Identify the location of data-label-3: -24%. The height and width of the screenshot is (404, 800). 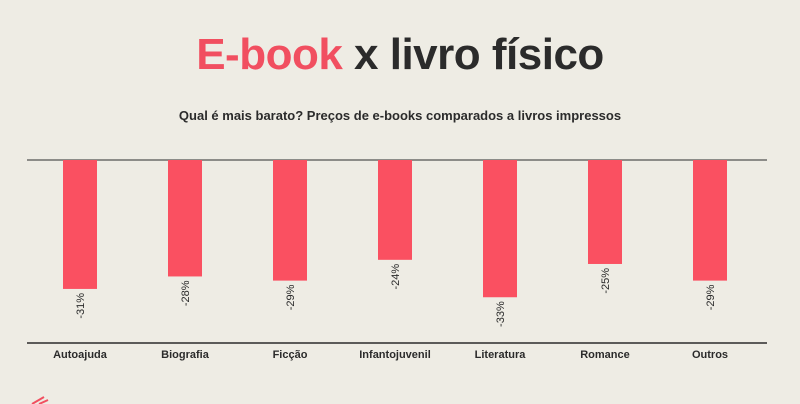
(396, 277).